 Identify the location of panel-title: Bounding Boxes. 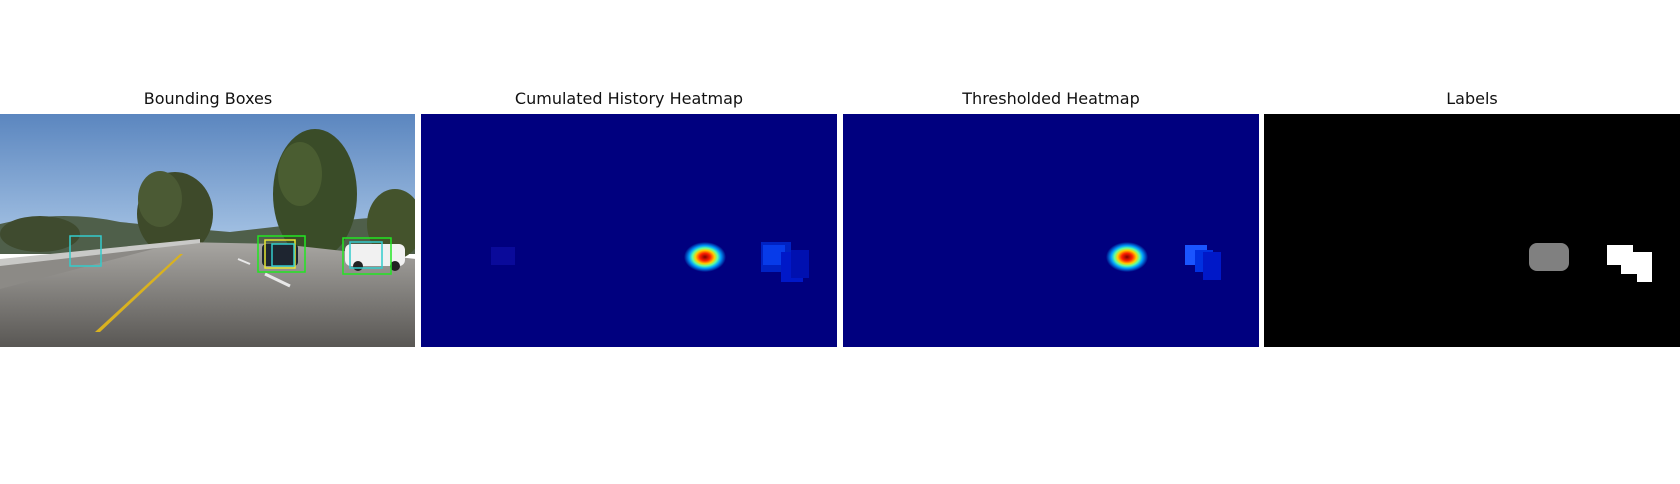
(208, 98).